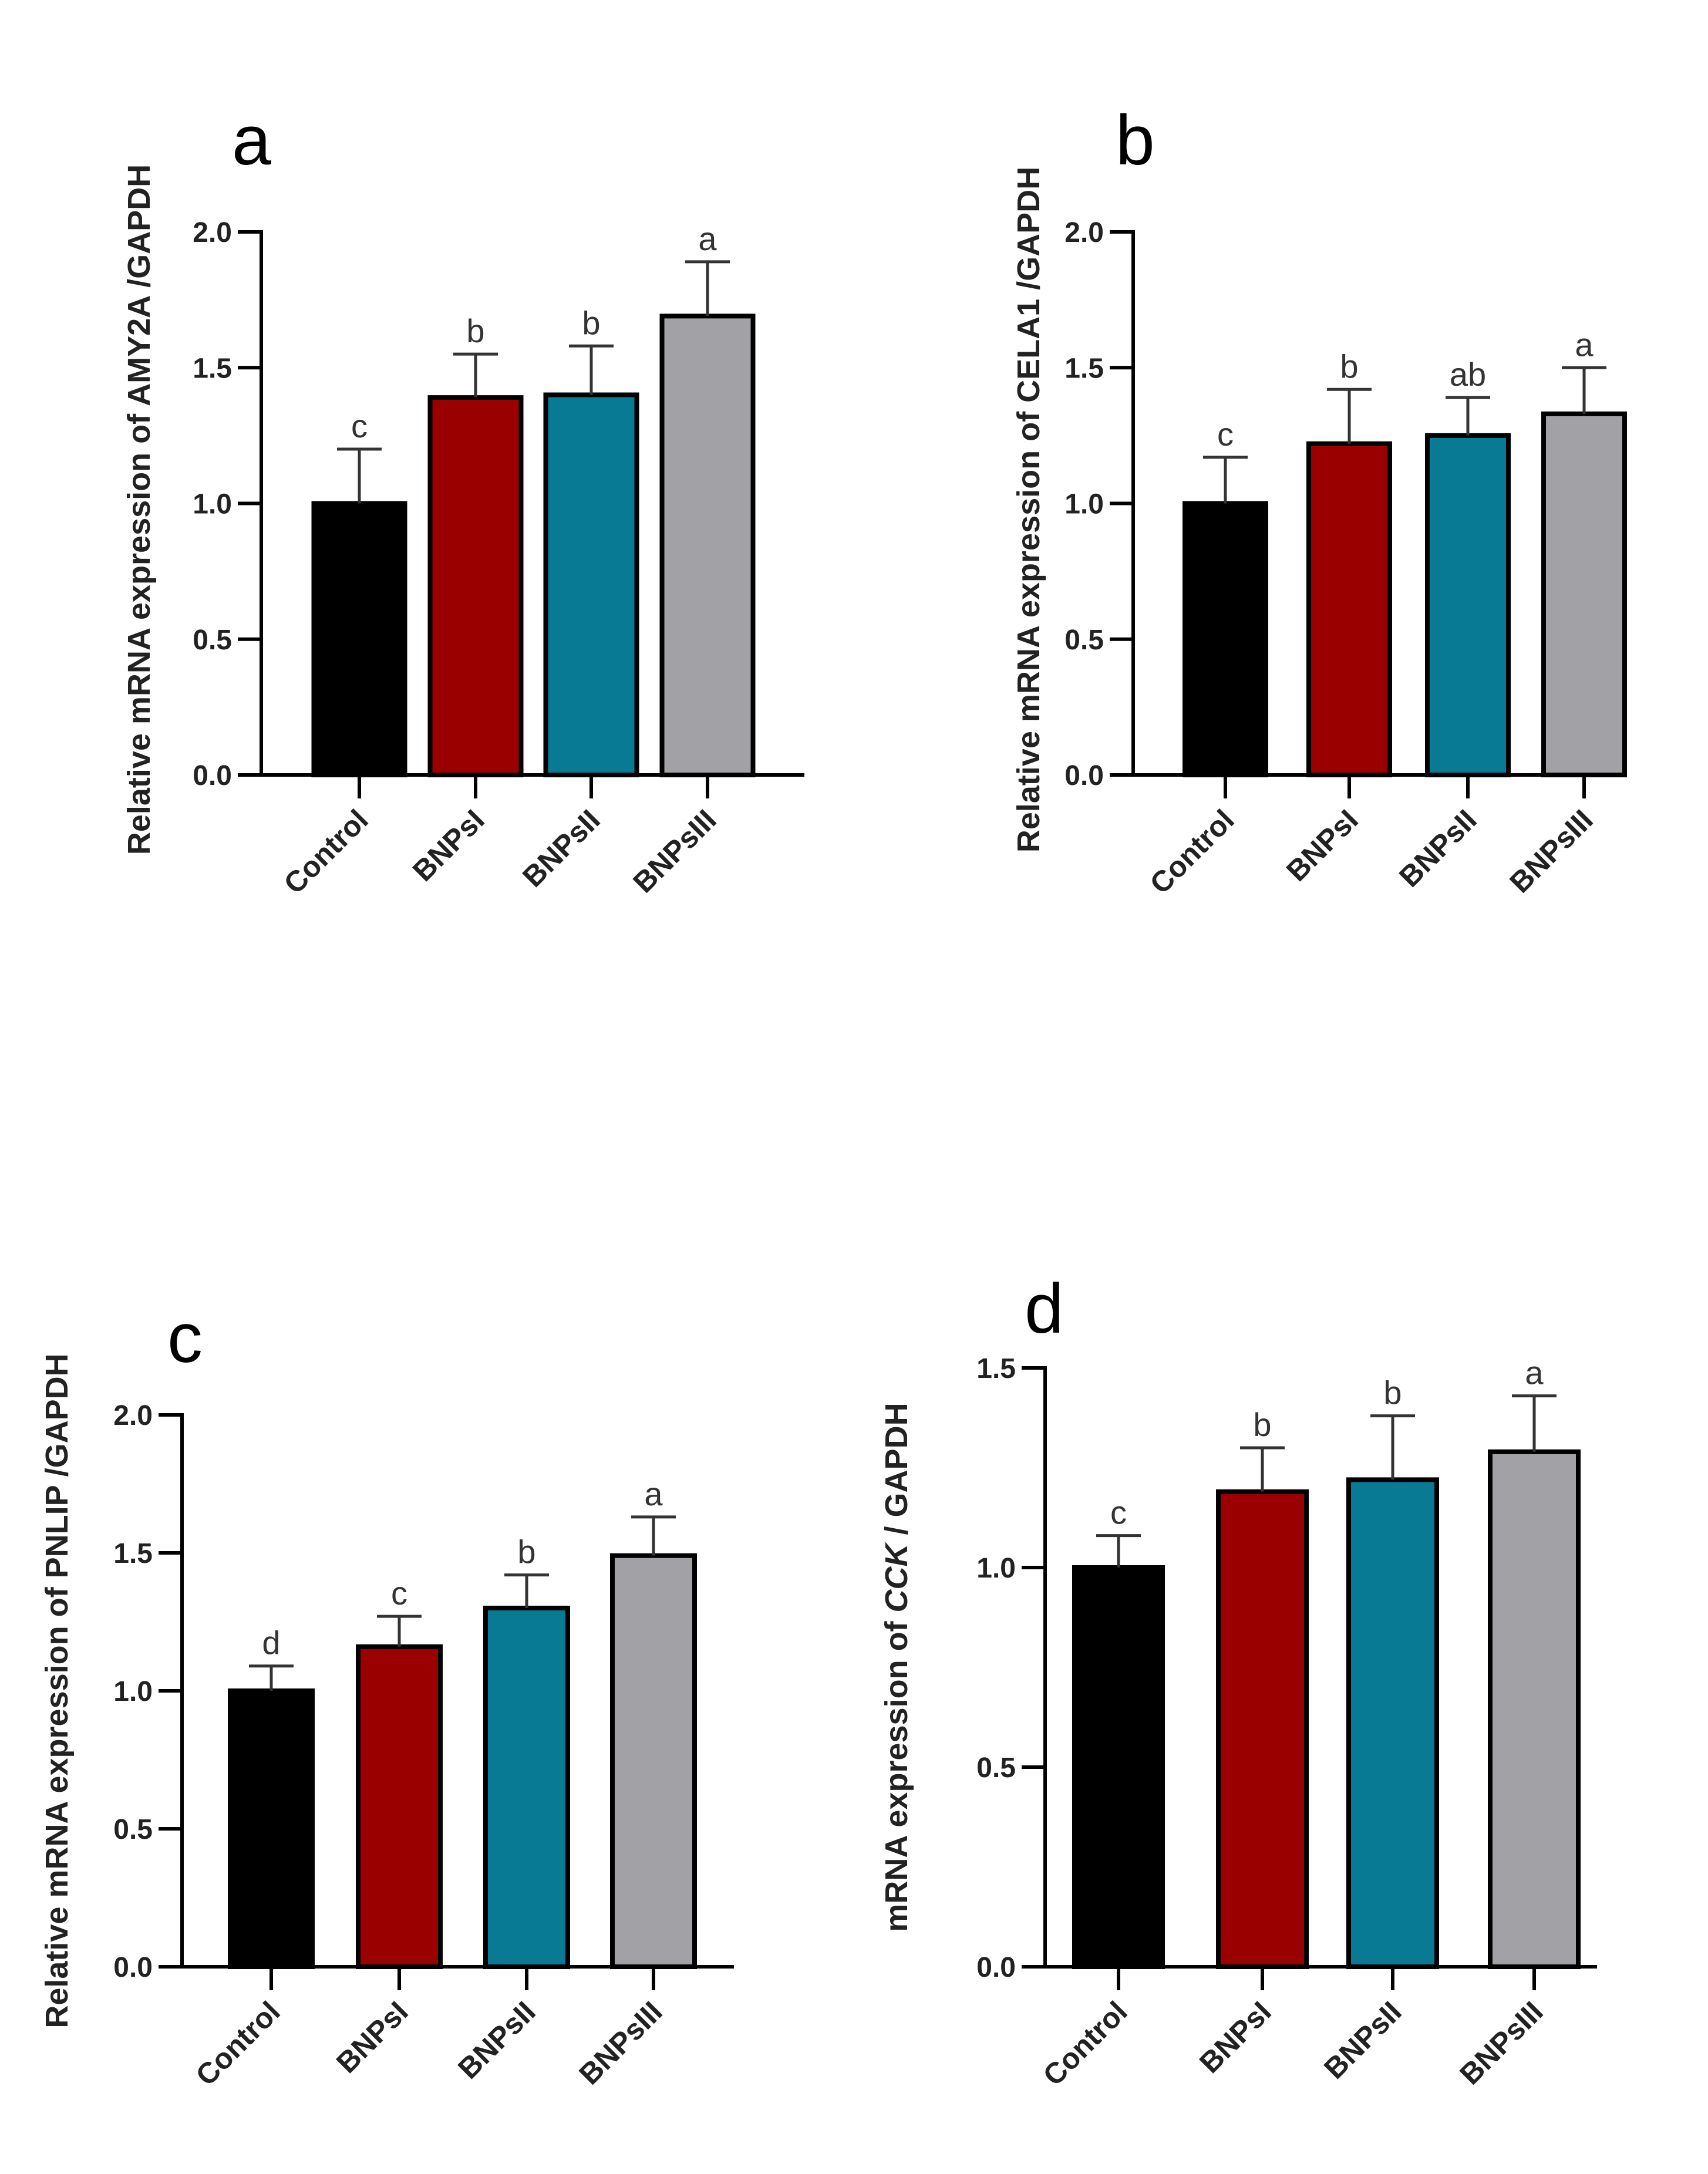 This screenshot has width=1708, height=2174. I want to click on y-axis-label: Relative mRNA expression of PNLIP /GAPDH, so click(57, 1690).